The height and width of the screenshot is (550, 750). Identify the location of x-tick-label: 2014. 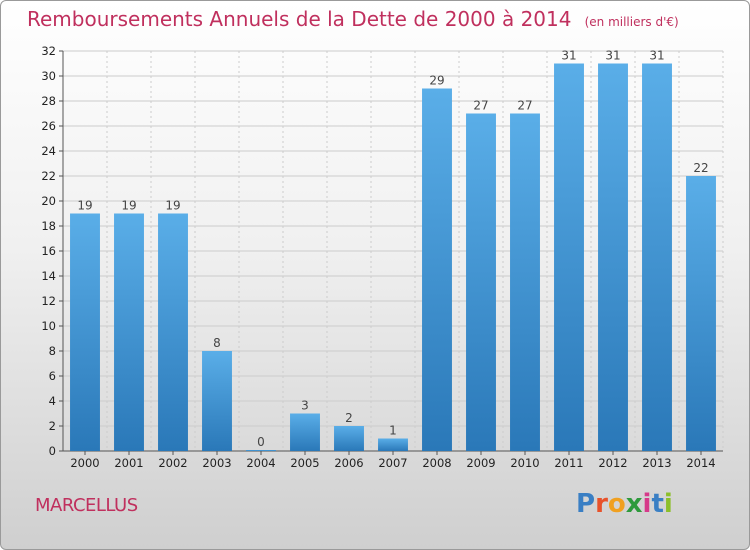
(700, 463).